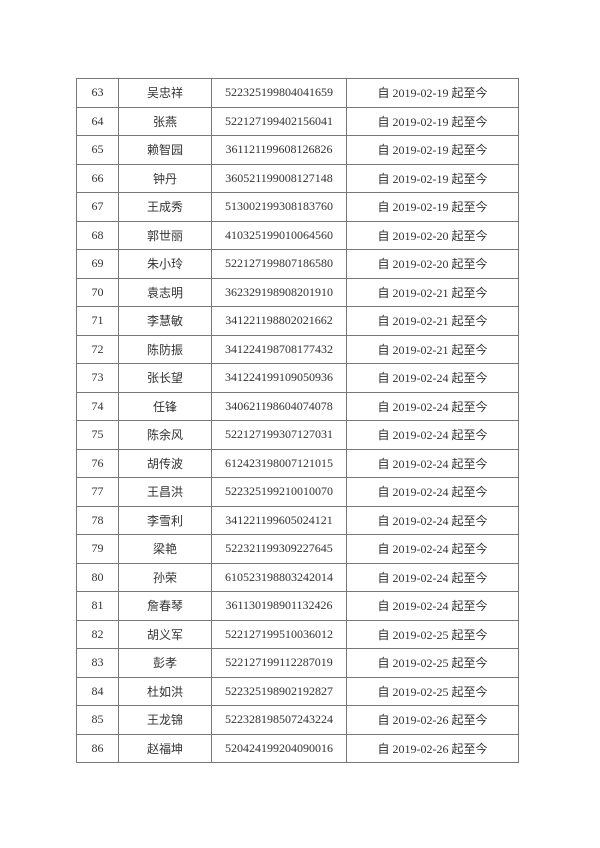 The width and height of the screenshot is (600, 848). I want to click on person-name-cell: 胡义军, so click(165, 634).